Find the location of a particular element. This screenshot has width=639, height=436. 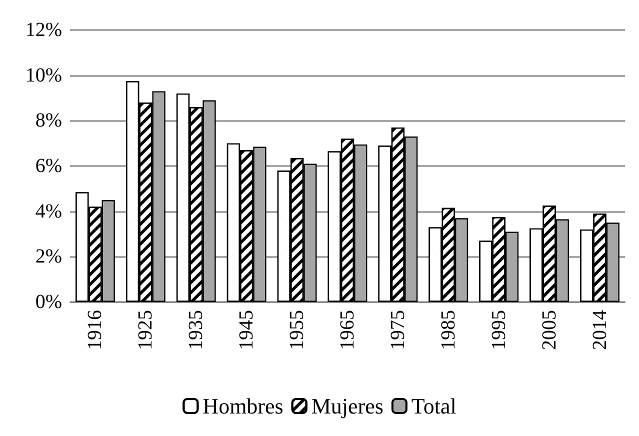

y-tick-label: 8% is located at coordinates (48, 121).